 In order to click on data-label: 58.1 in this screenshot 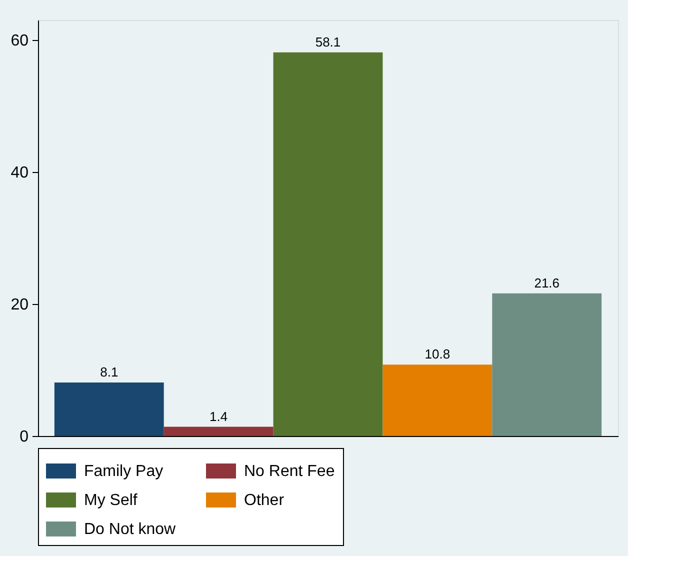, I will do `click(328, 42)`.